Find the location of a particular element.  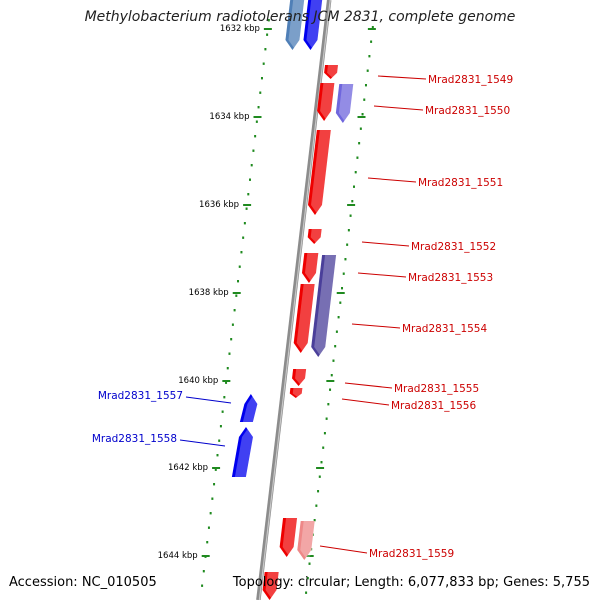

gene-label: Mrad2831_1554 is located at coordinates (444, 329).